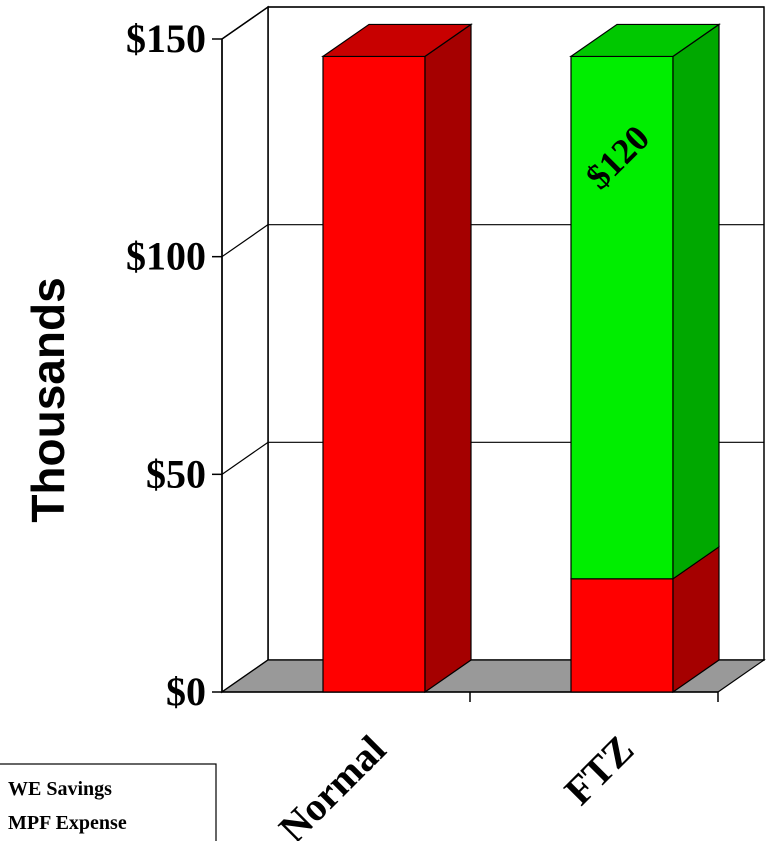 The image size is (770, 841). Describe the element at coordinates (48, 399) in the screenshot. I see `y-axis-title: Thousands` at that location.